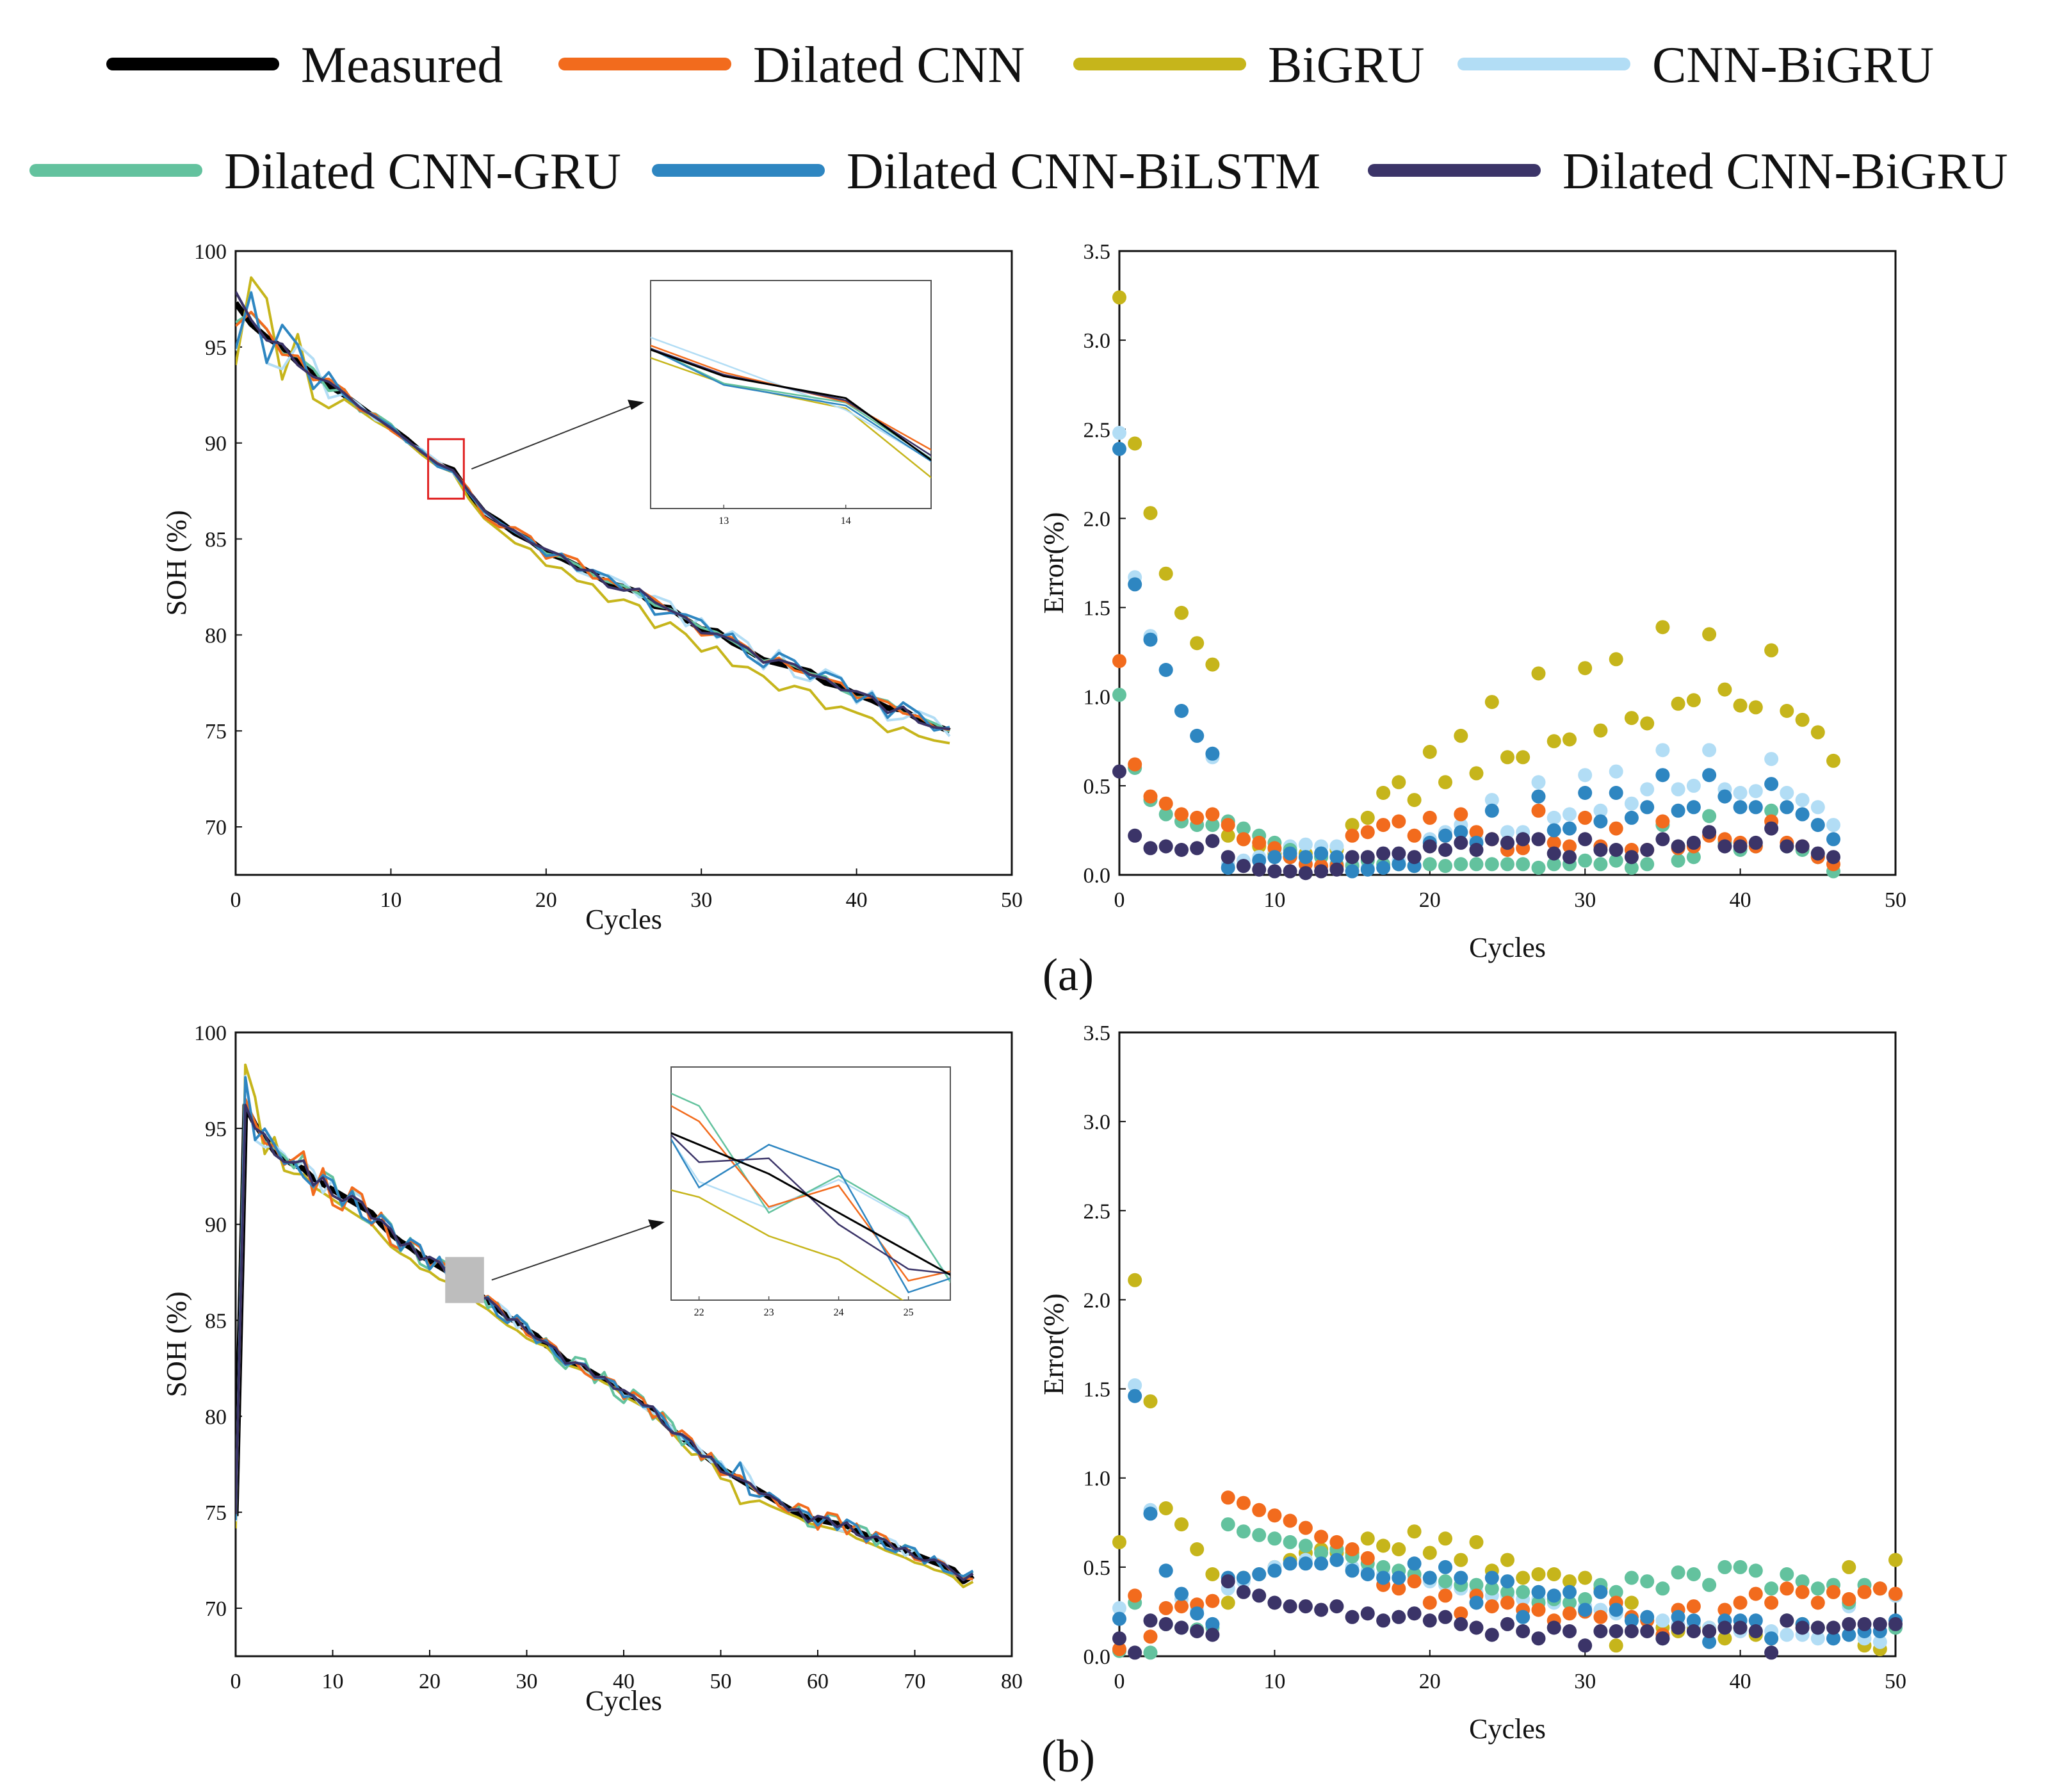 This screenshot has height=1792, width=2062. I want to click on a-soh-inset-line-measured, so click(791, 405).